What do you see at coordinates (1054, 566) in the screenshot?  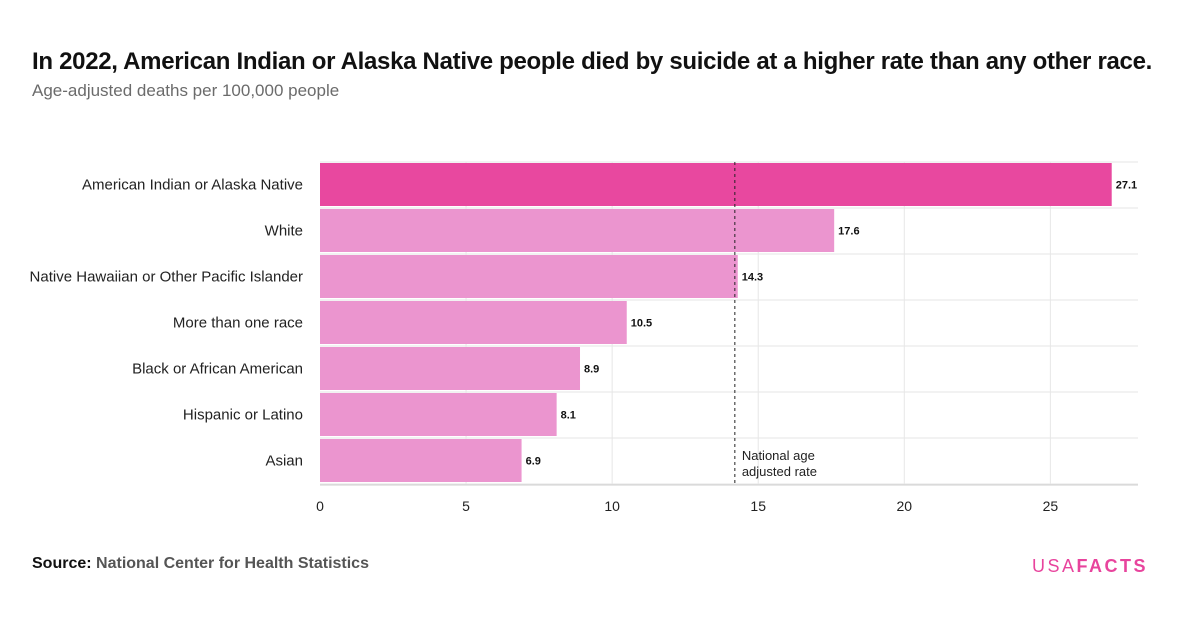 I see `logo-part-usa: USA` at bounding box center [1054, 566].